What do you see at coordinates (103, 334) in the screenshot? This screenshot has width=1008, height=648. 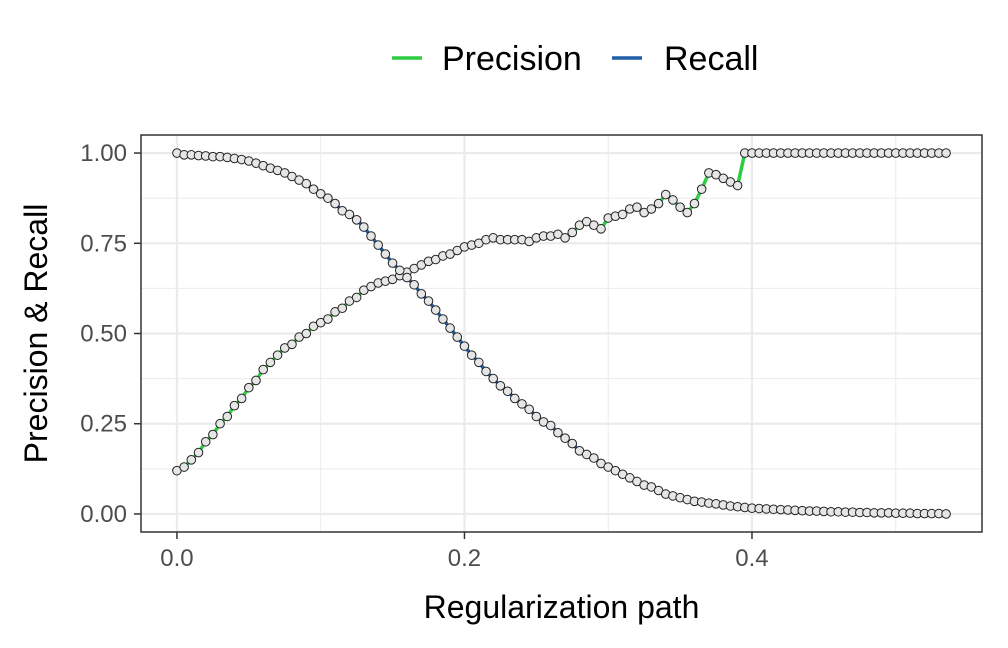 I see `y-tick-label: 0.50` at bounding box center [103, 334].